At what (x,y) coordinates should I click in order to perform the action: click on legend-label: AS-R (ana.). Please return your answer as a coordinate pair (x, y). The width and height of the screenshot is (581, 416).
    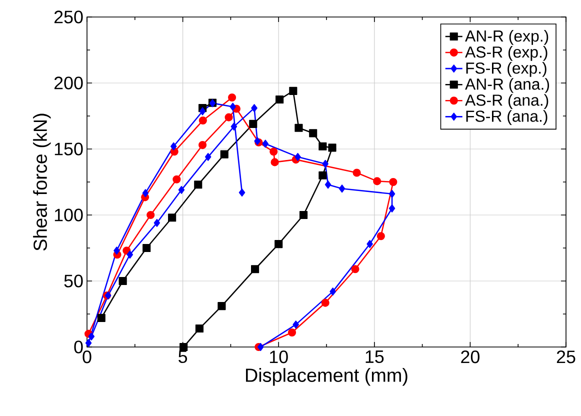
    Looking at the image, I should click on (506, 101).